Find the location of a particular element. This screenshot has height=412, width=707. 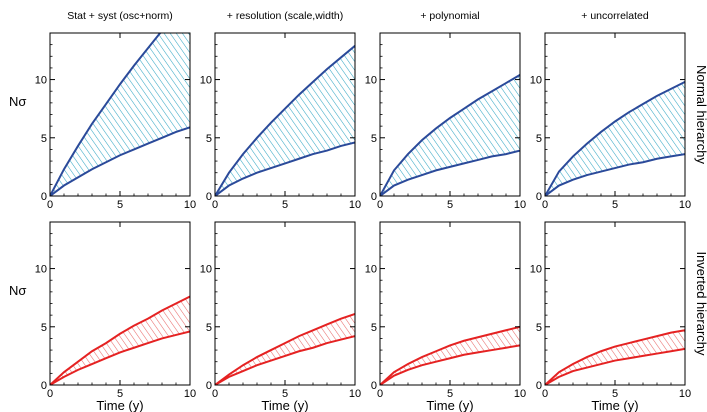

panel-r0-c0: 0 5 10 0 5 10 is located at coordinates (115, 121).